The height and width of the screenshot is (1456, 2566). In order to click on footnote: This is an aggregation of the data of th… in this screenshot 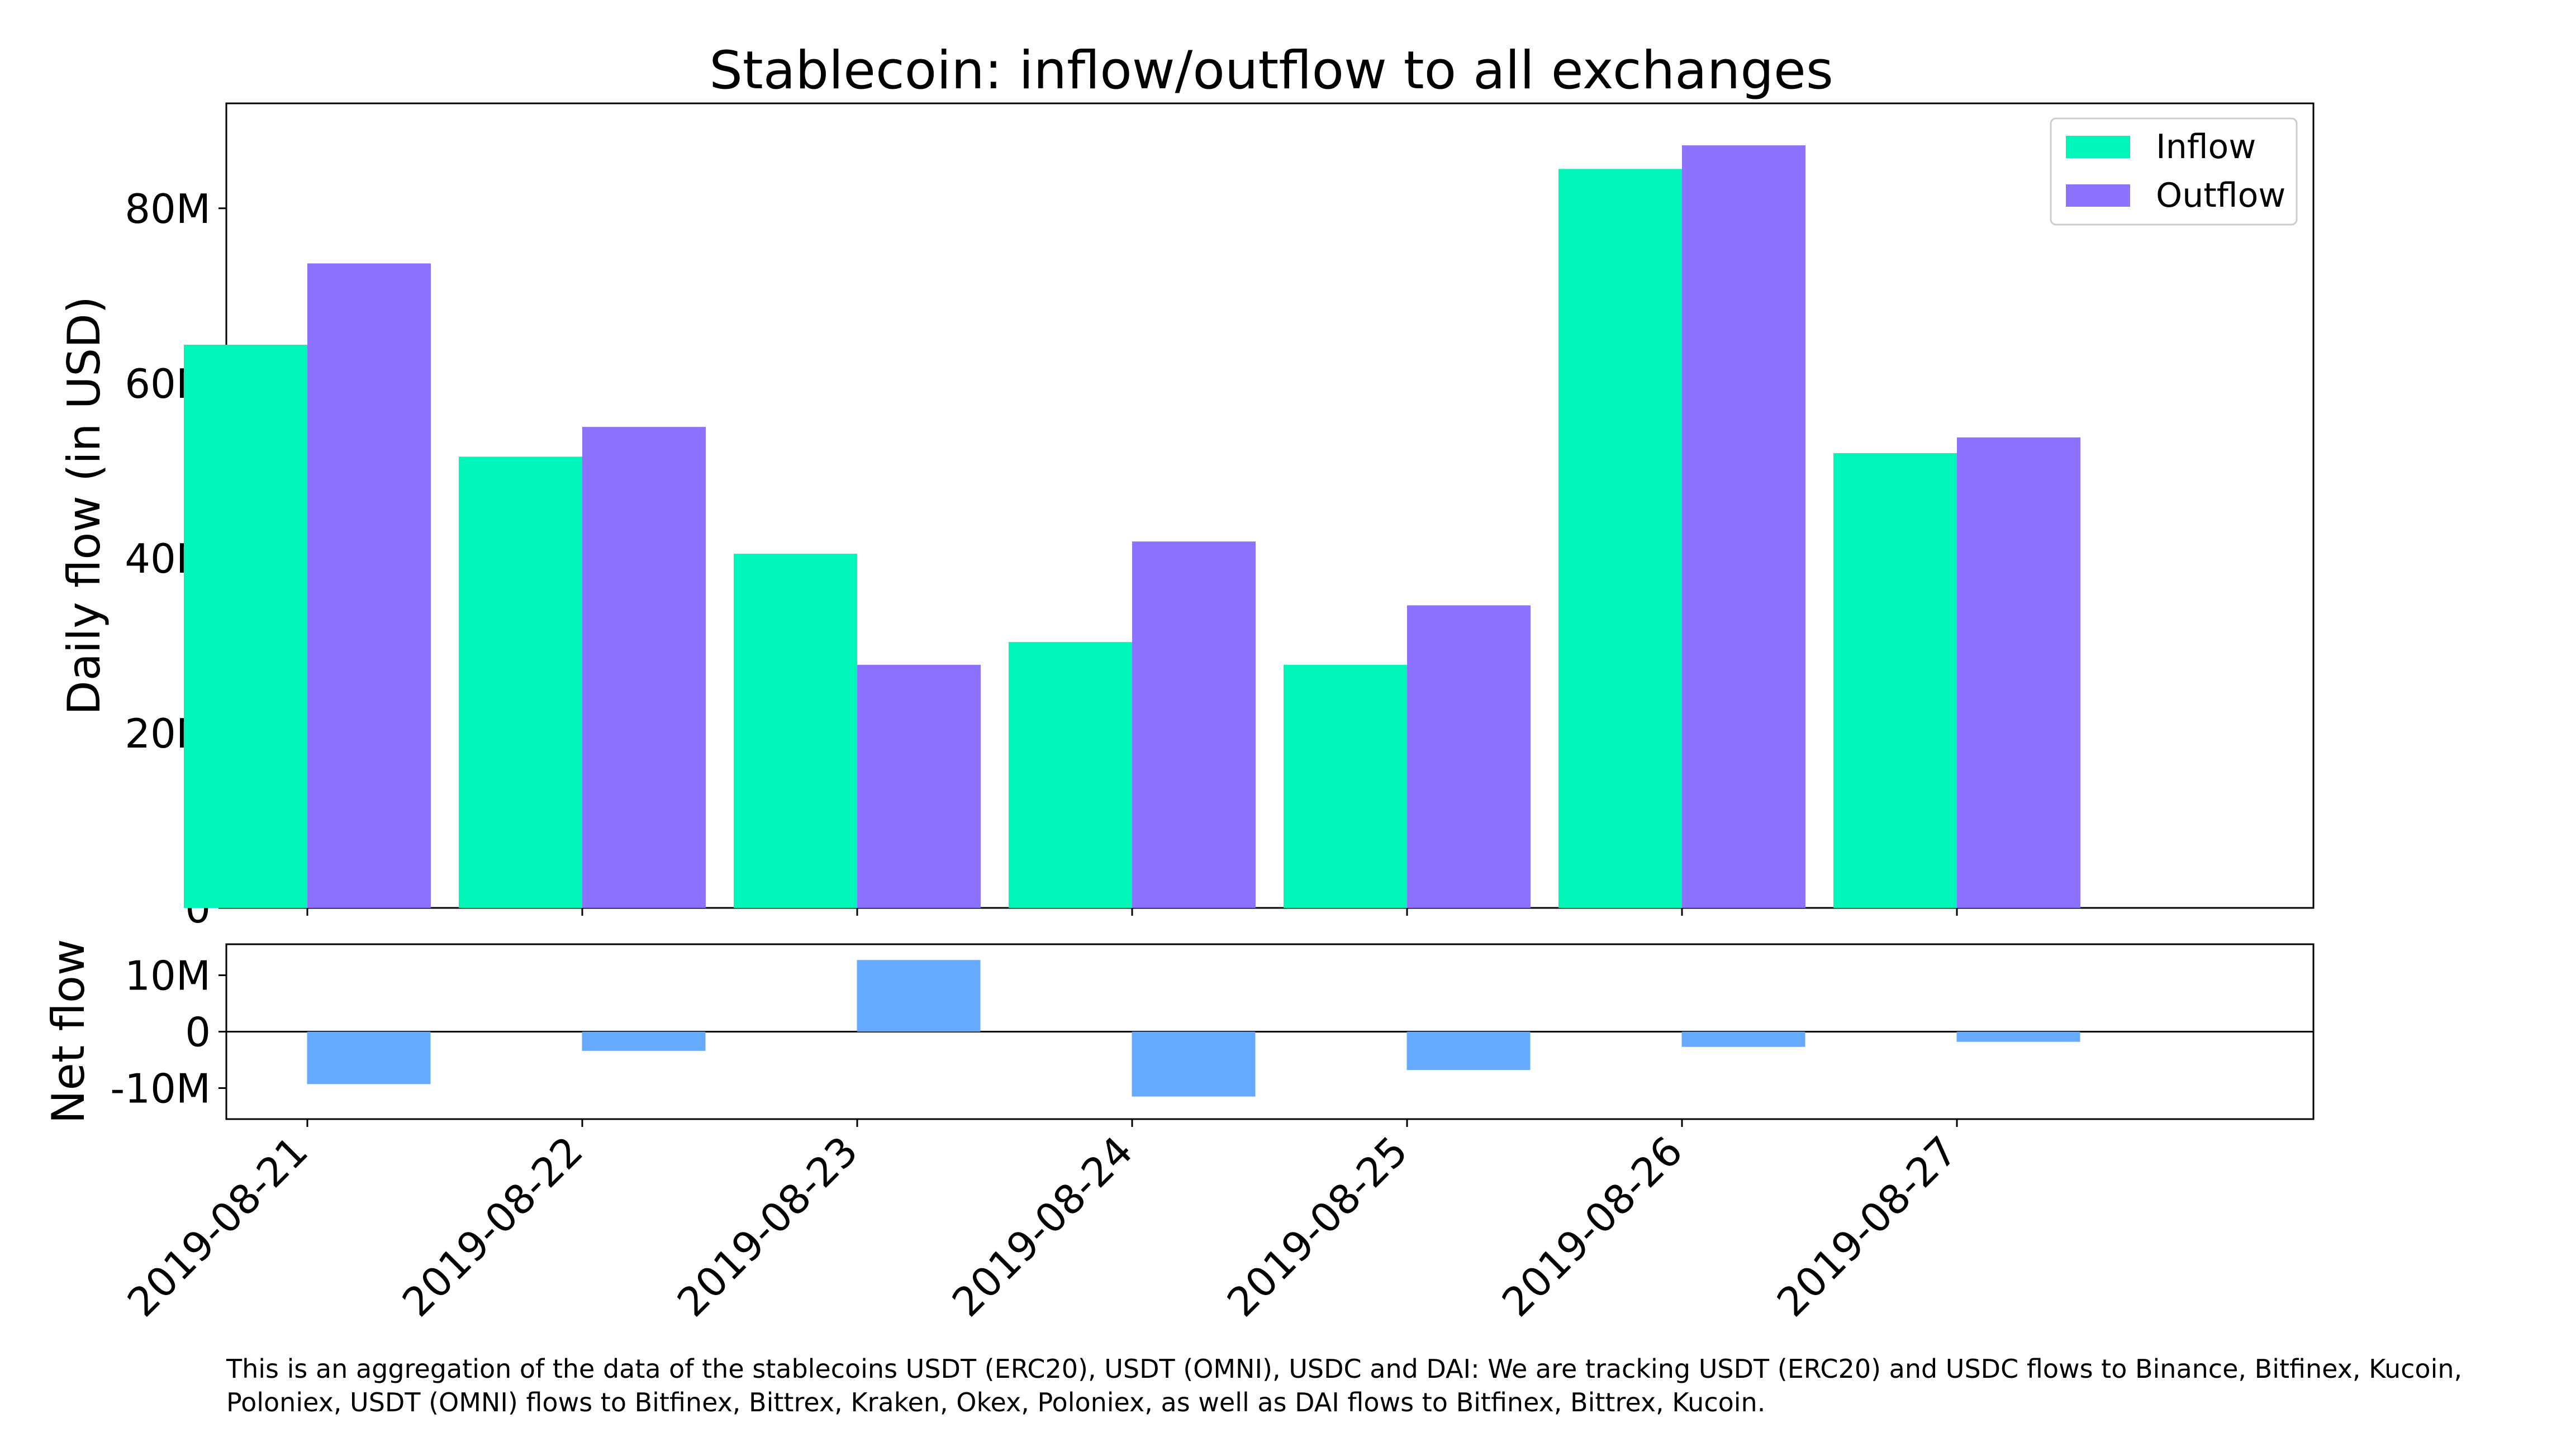, I will do `click(1344, 1385)`.